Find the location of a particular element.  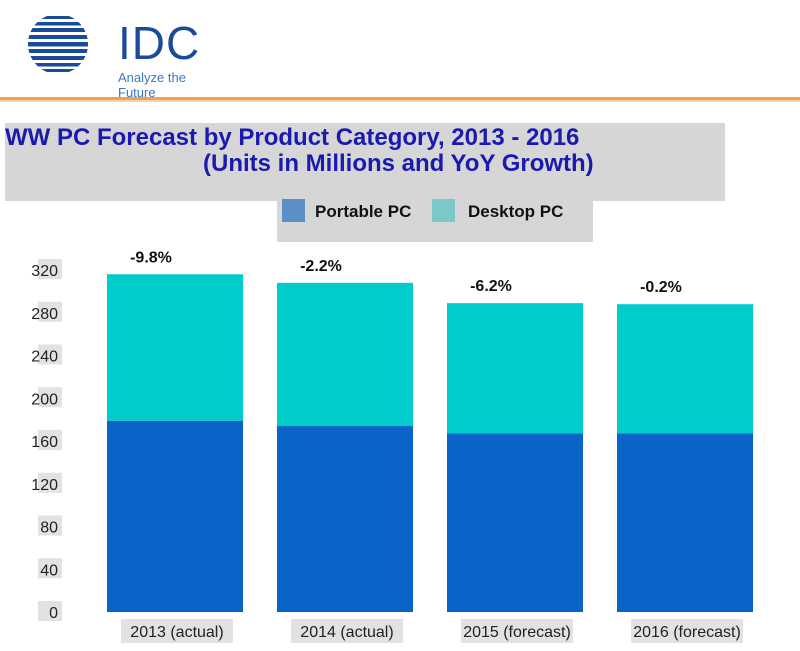

legend-swatch-desktop is located at coordinates (443, 210).